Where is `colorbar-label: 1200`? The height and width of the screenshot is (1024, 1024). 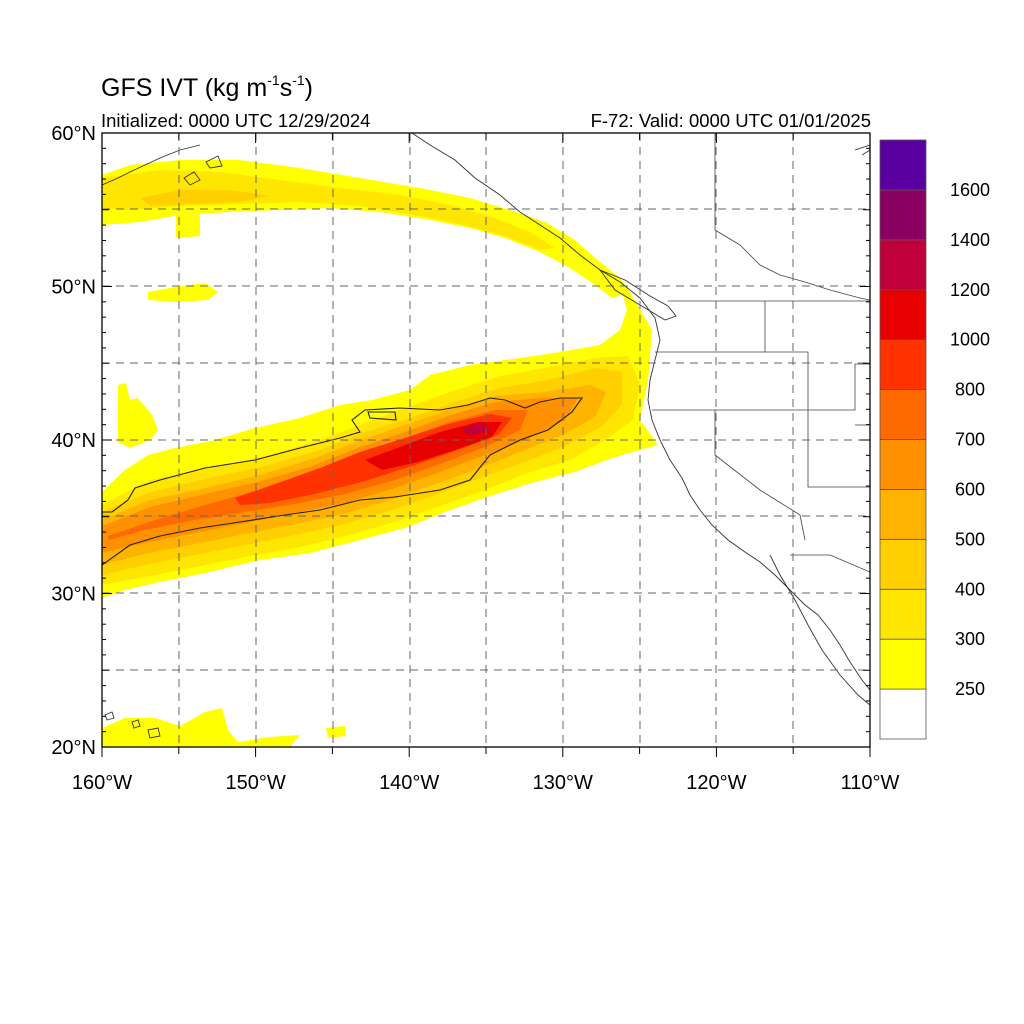 colorbar-label: 1200 is located at coordinates (970, 290).